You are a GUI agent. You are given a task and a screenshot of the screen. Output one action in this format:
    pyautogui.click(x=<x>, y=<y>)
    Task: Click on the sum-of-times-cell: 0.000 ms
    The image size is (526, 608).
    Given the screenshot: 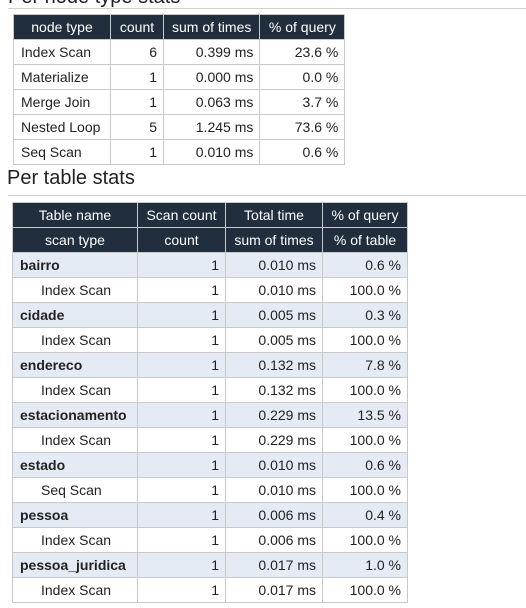 What is the action you would take?
    pyautogui.click(x=211, y=77)
    